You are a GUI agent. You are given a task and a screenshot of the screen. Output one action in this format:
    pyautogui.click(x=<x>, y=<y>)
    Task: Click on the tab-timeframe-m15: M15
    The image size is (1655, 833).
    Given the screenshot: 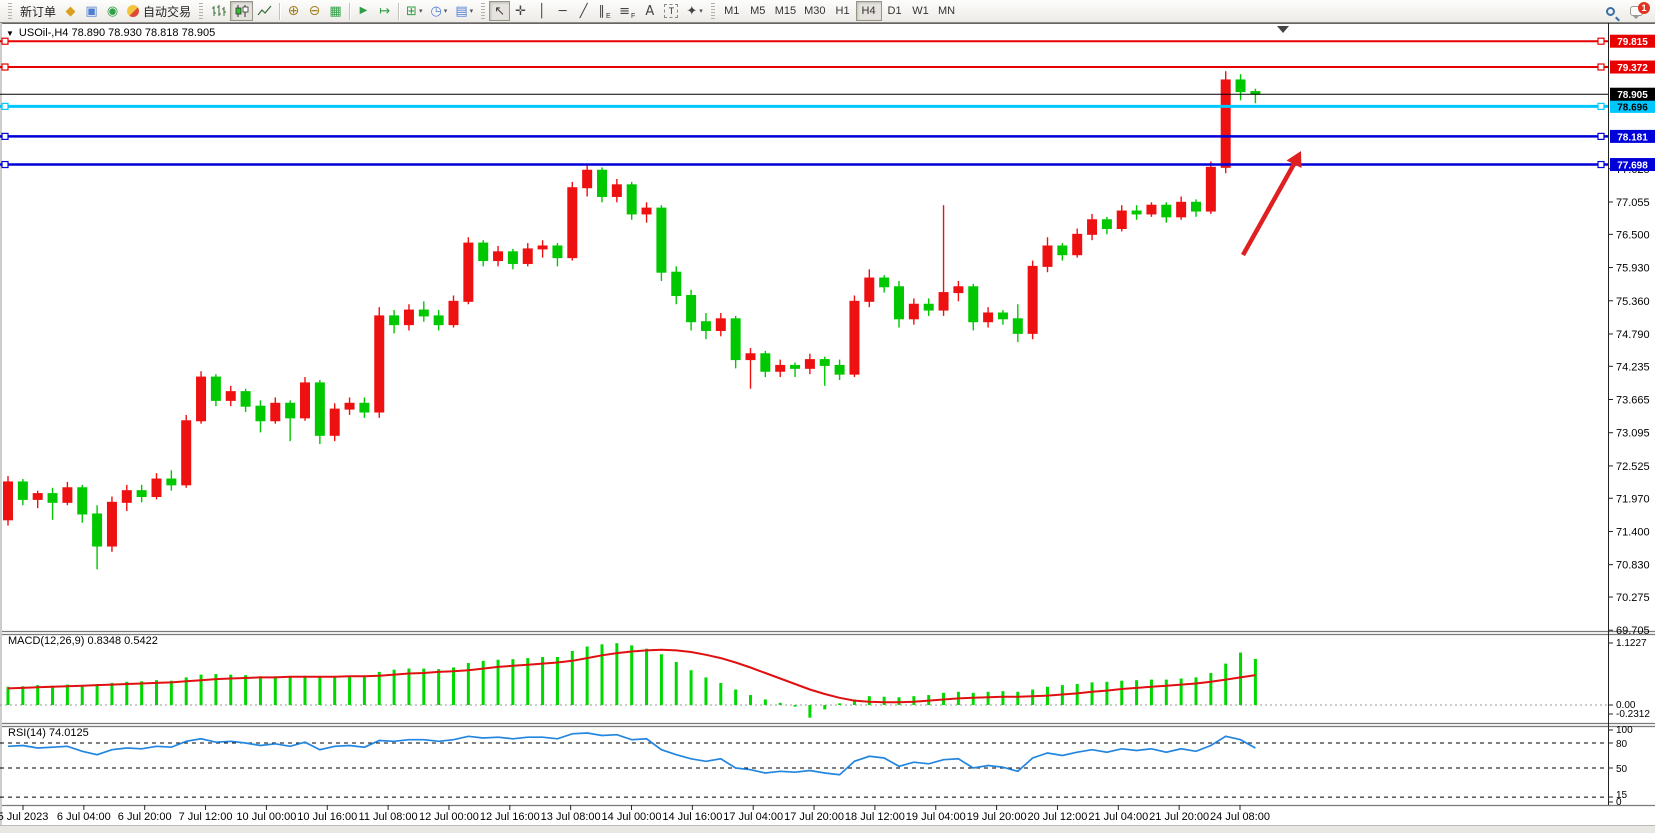 What is the action you would take?
    pyautogui.click(x=785, y=11)
    